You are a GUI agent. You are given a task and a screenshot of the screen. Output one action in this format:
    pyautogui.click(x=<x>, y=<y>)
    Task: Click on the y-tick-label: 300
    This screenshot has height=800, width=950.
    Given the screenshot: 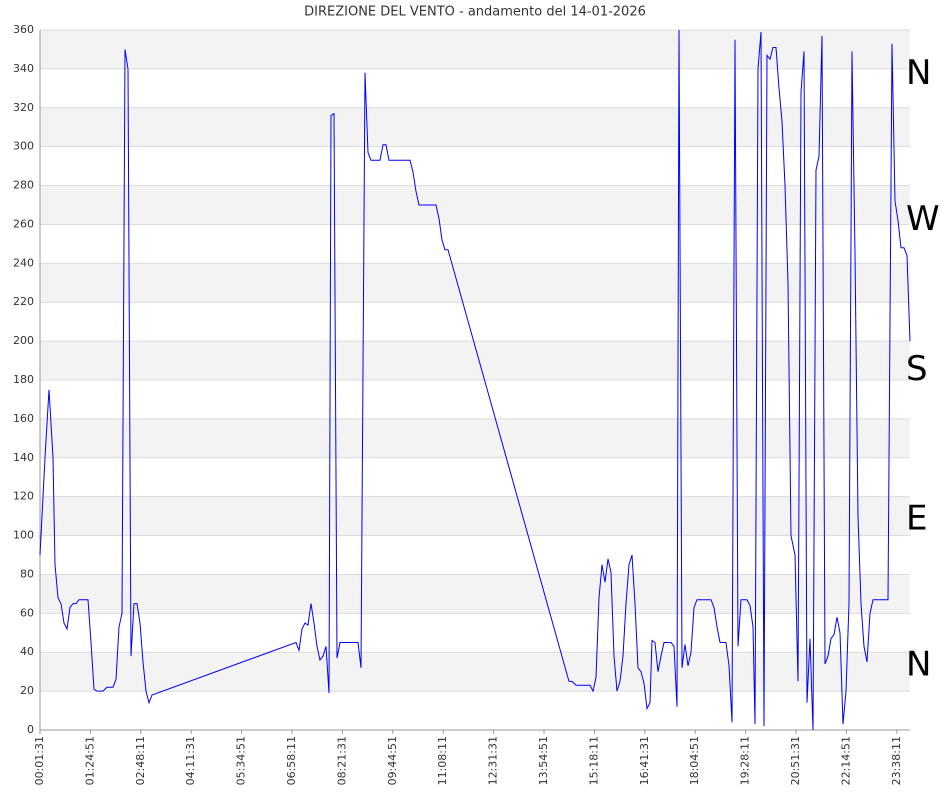 What is the action you would take?
    pyautogui.click(x=23, y=146)
    